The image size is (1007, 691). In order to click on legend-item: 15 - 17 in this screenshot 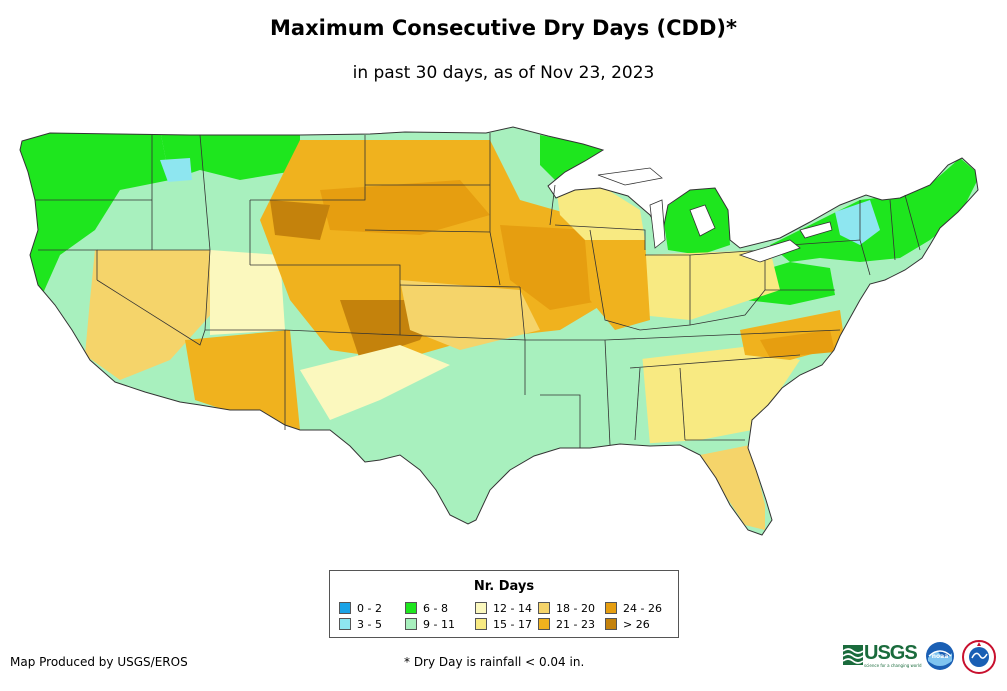, I will do `click(503, 624)`.